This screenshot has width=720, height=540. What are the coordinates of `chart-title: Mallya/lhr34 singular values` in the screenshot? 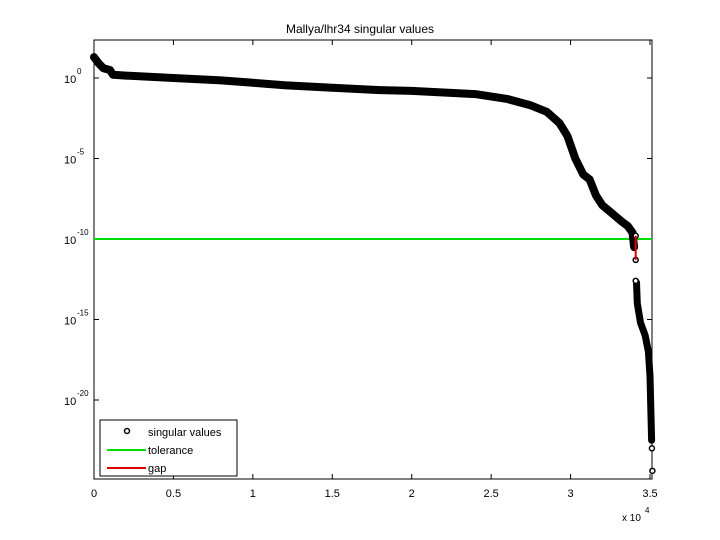 It's located at (360, 29).